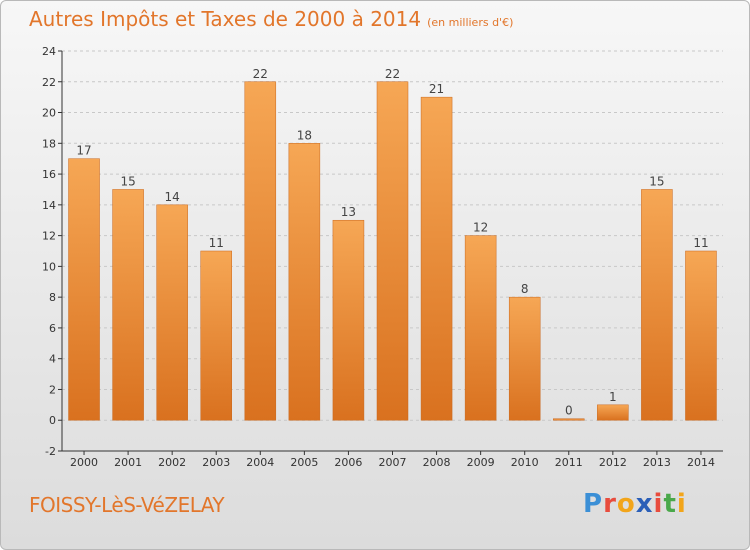 The height and width of the screenshot is (550, 750). I want to click on chart-title-text: Autres Impôts et Taxes de 2000 à 2014, so click(225, 19).